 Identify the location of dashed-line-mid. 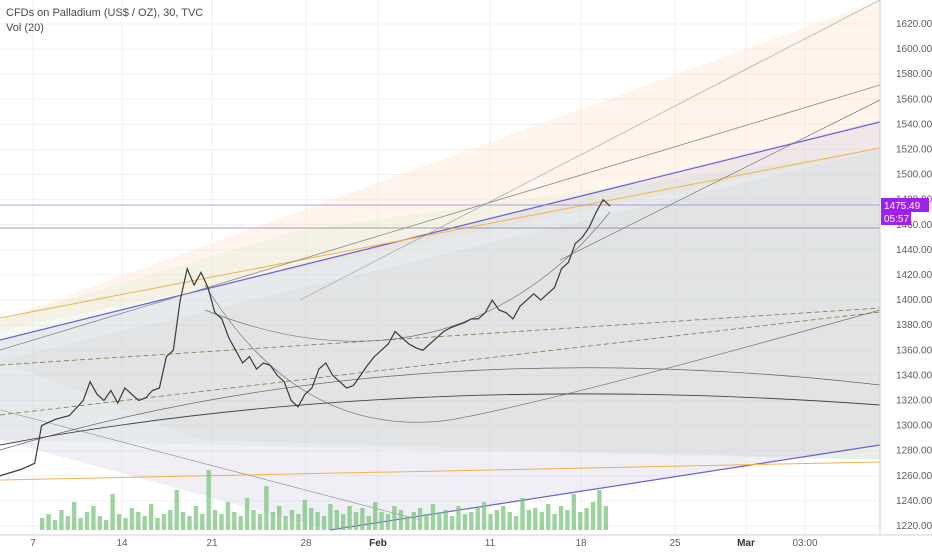
(440, 336).